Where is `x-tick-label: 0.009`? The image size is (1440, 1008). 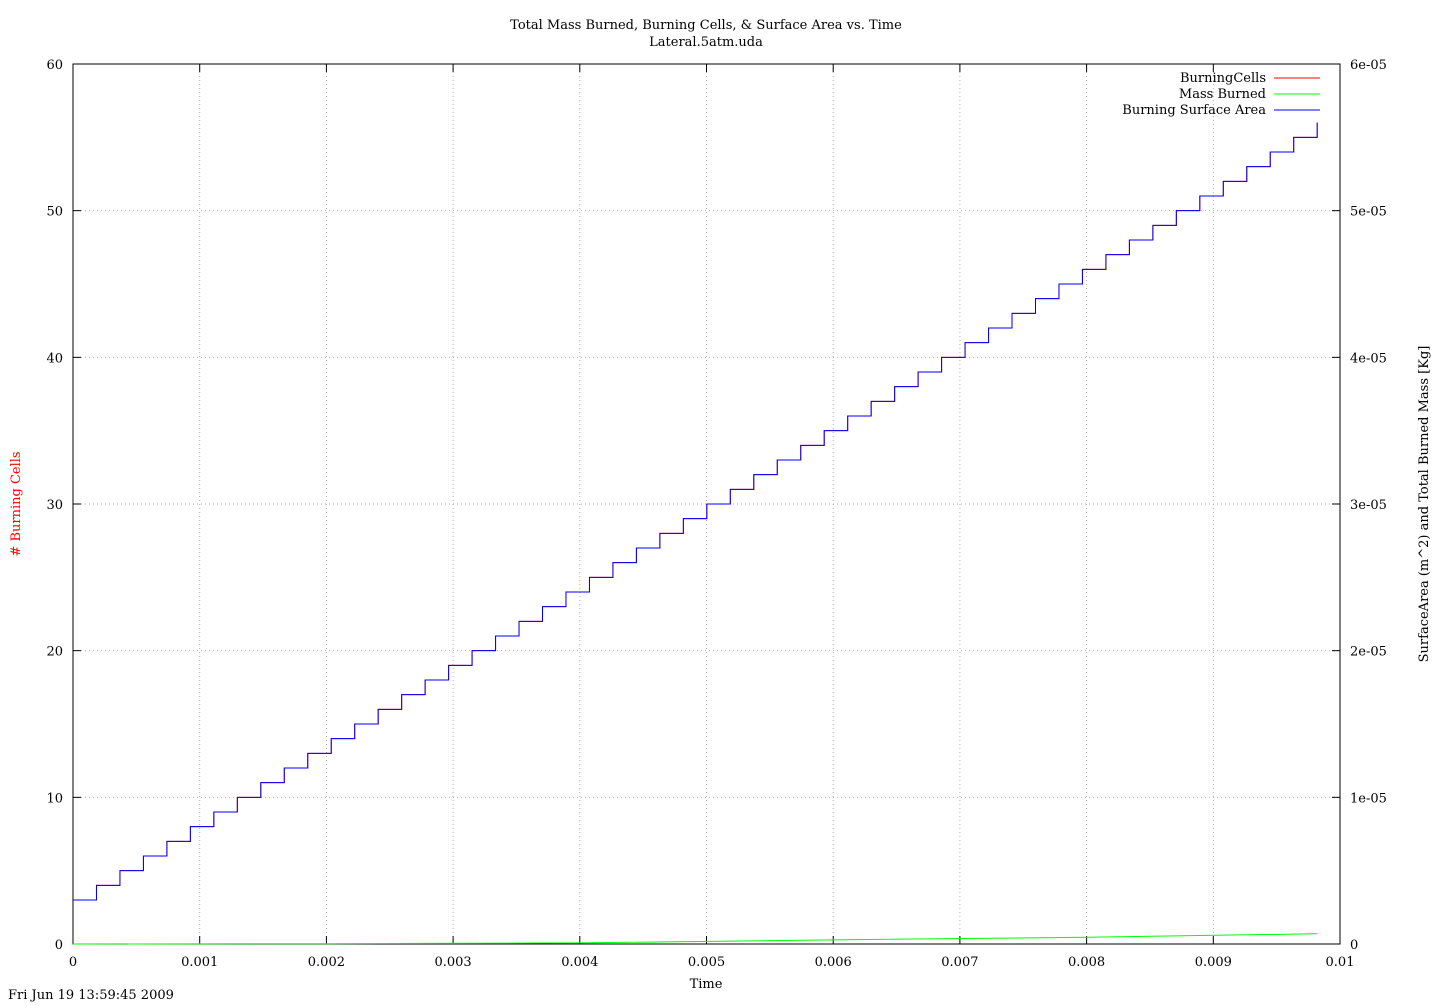
x-tick-label: 0.009 is located at coordinates (1213, 962).